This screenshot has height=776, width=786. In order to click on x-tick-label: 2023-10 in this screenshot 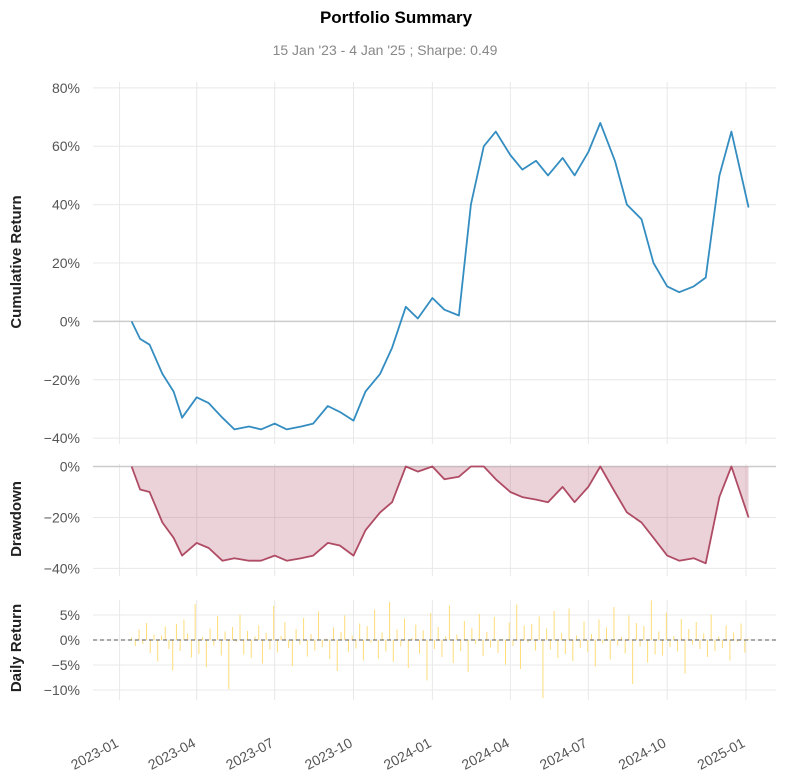, I will do `click(328, 753)`.